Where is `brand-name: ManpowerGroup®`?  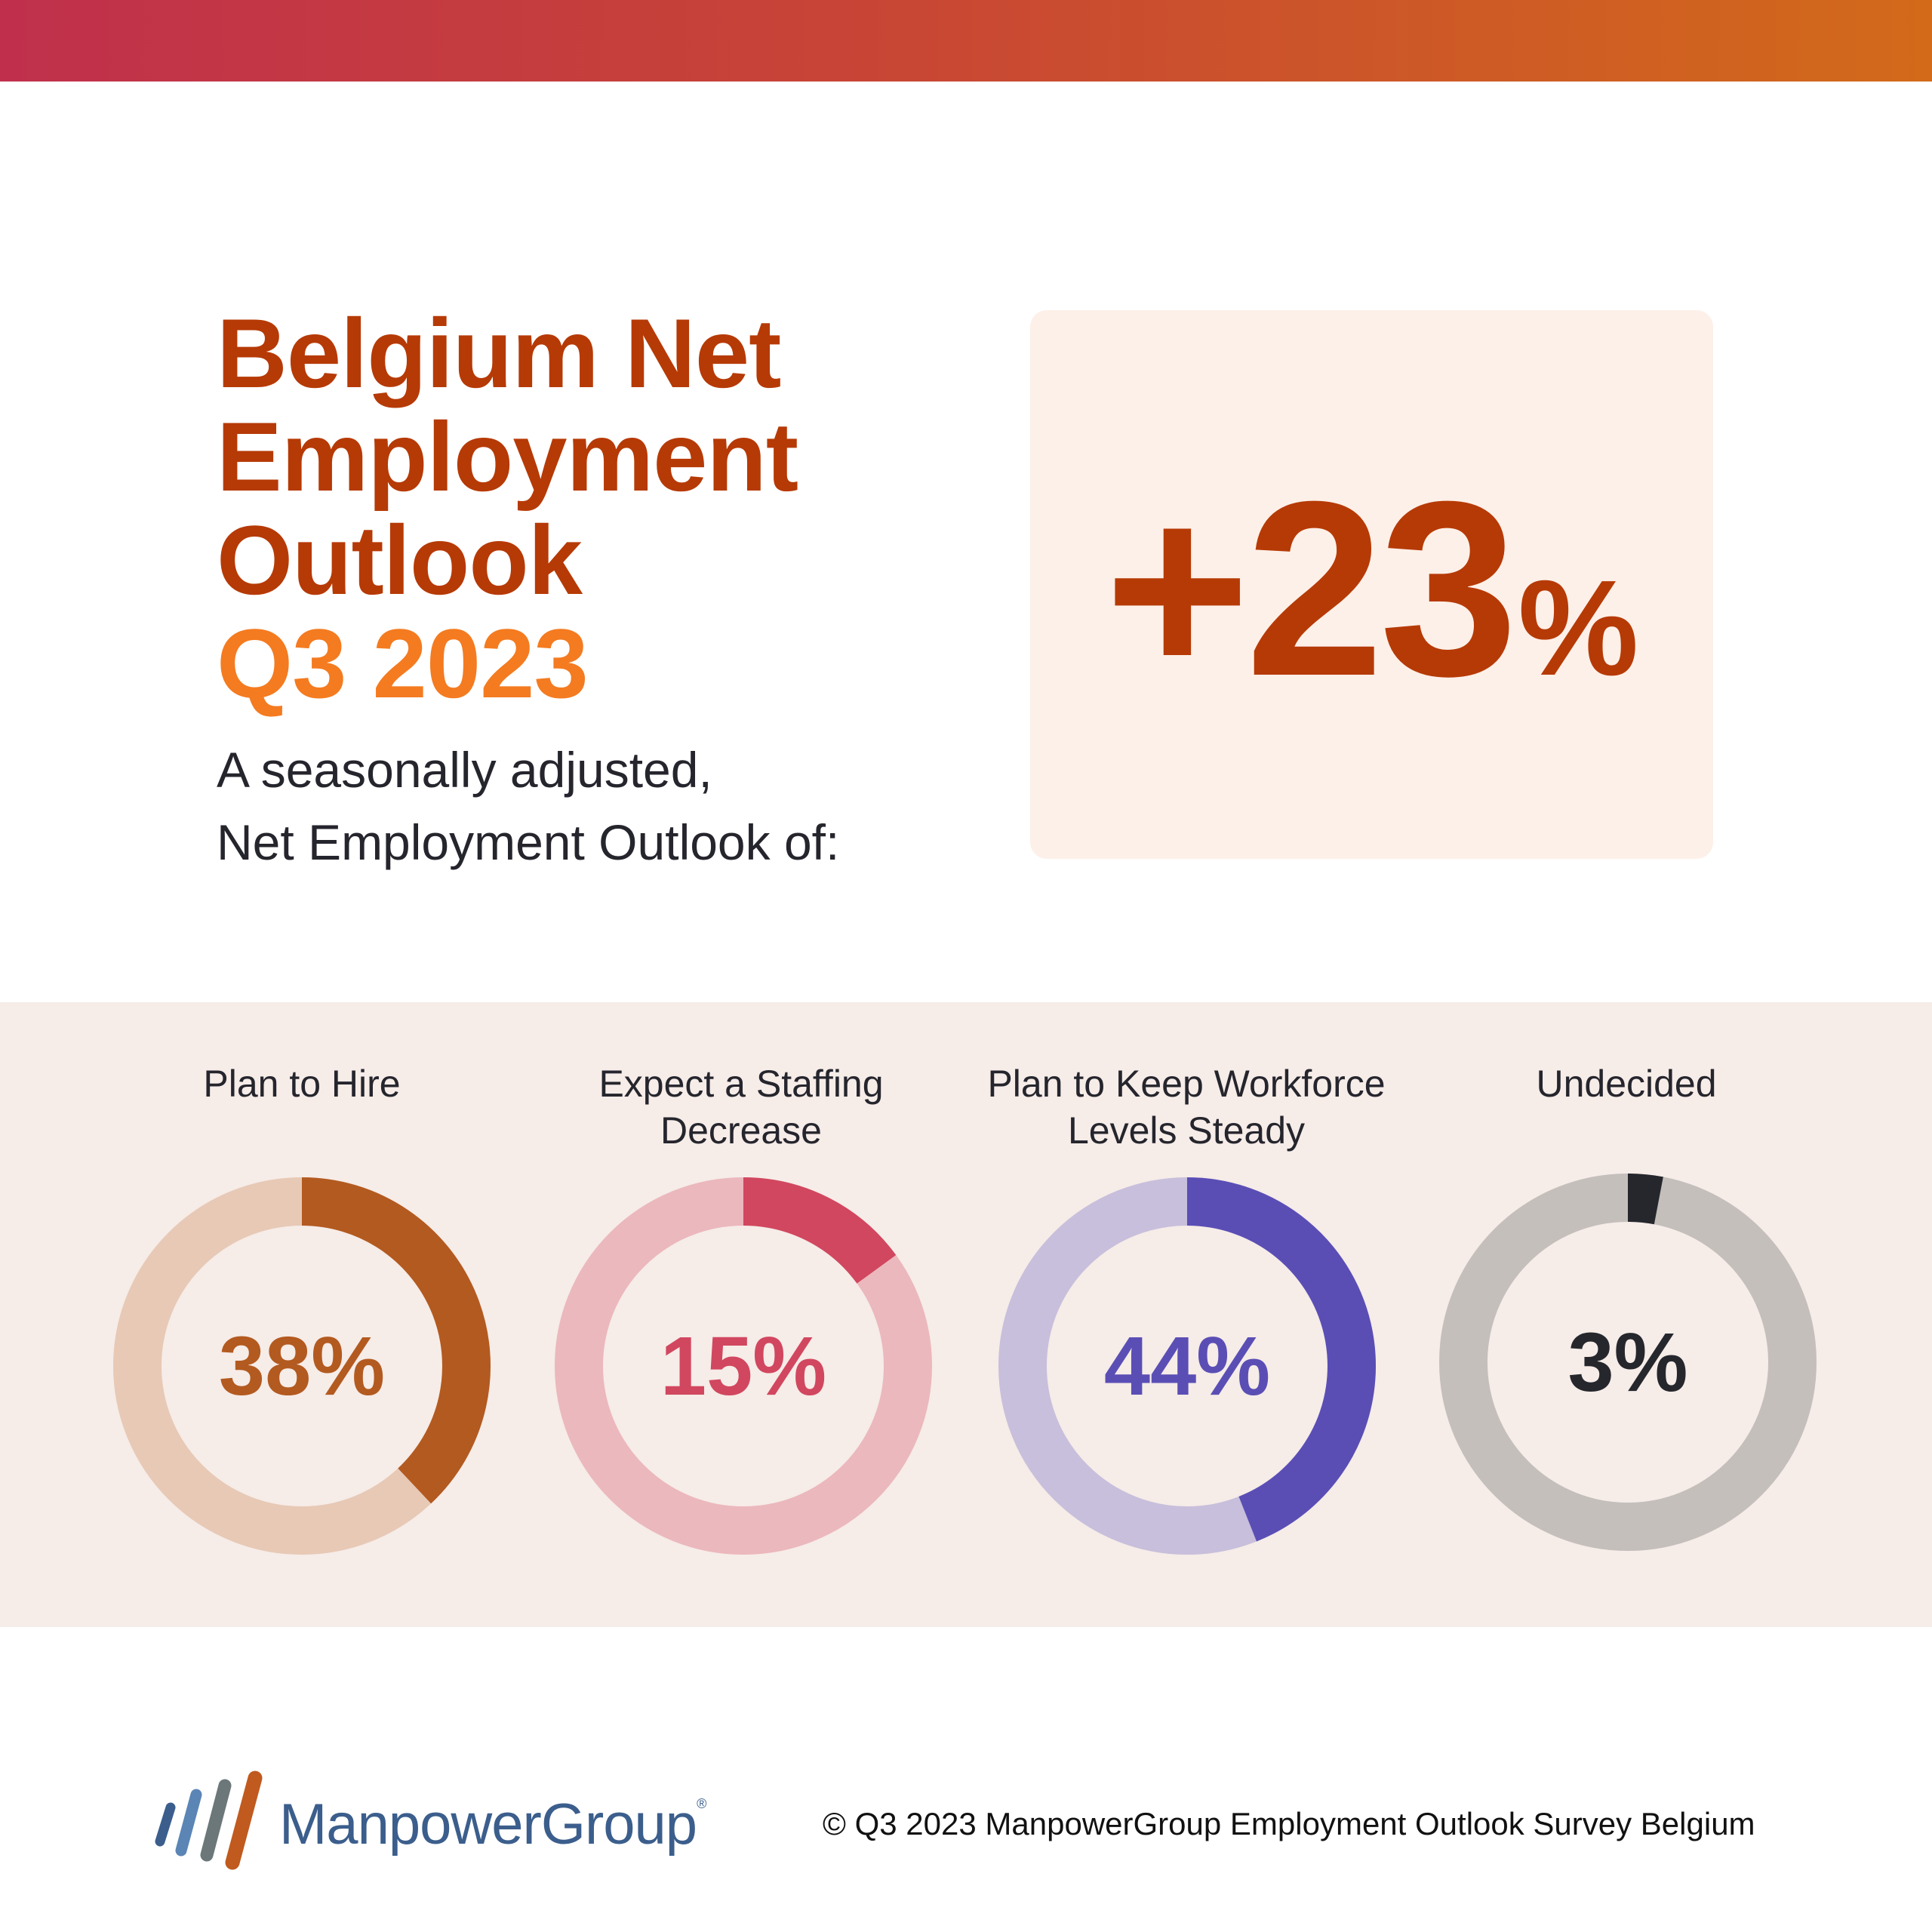 brand-name: ManpowerGroup® is located at coordinates (492, 1824).